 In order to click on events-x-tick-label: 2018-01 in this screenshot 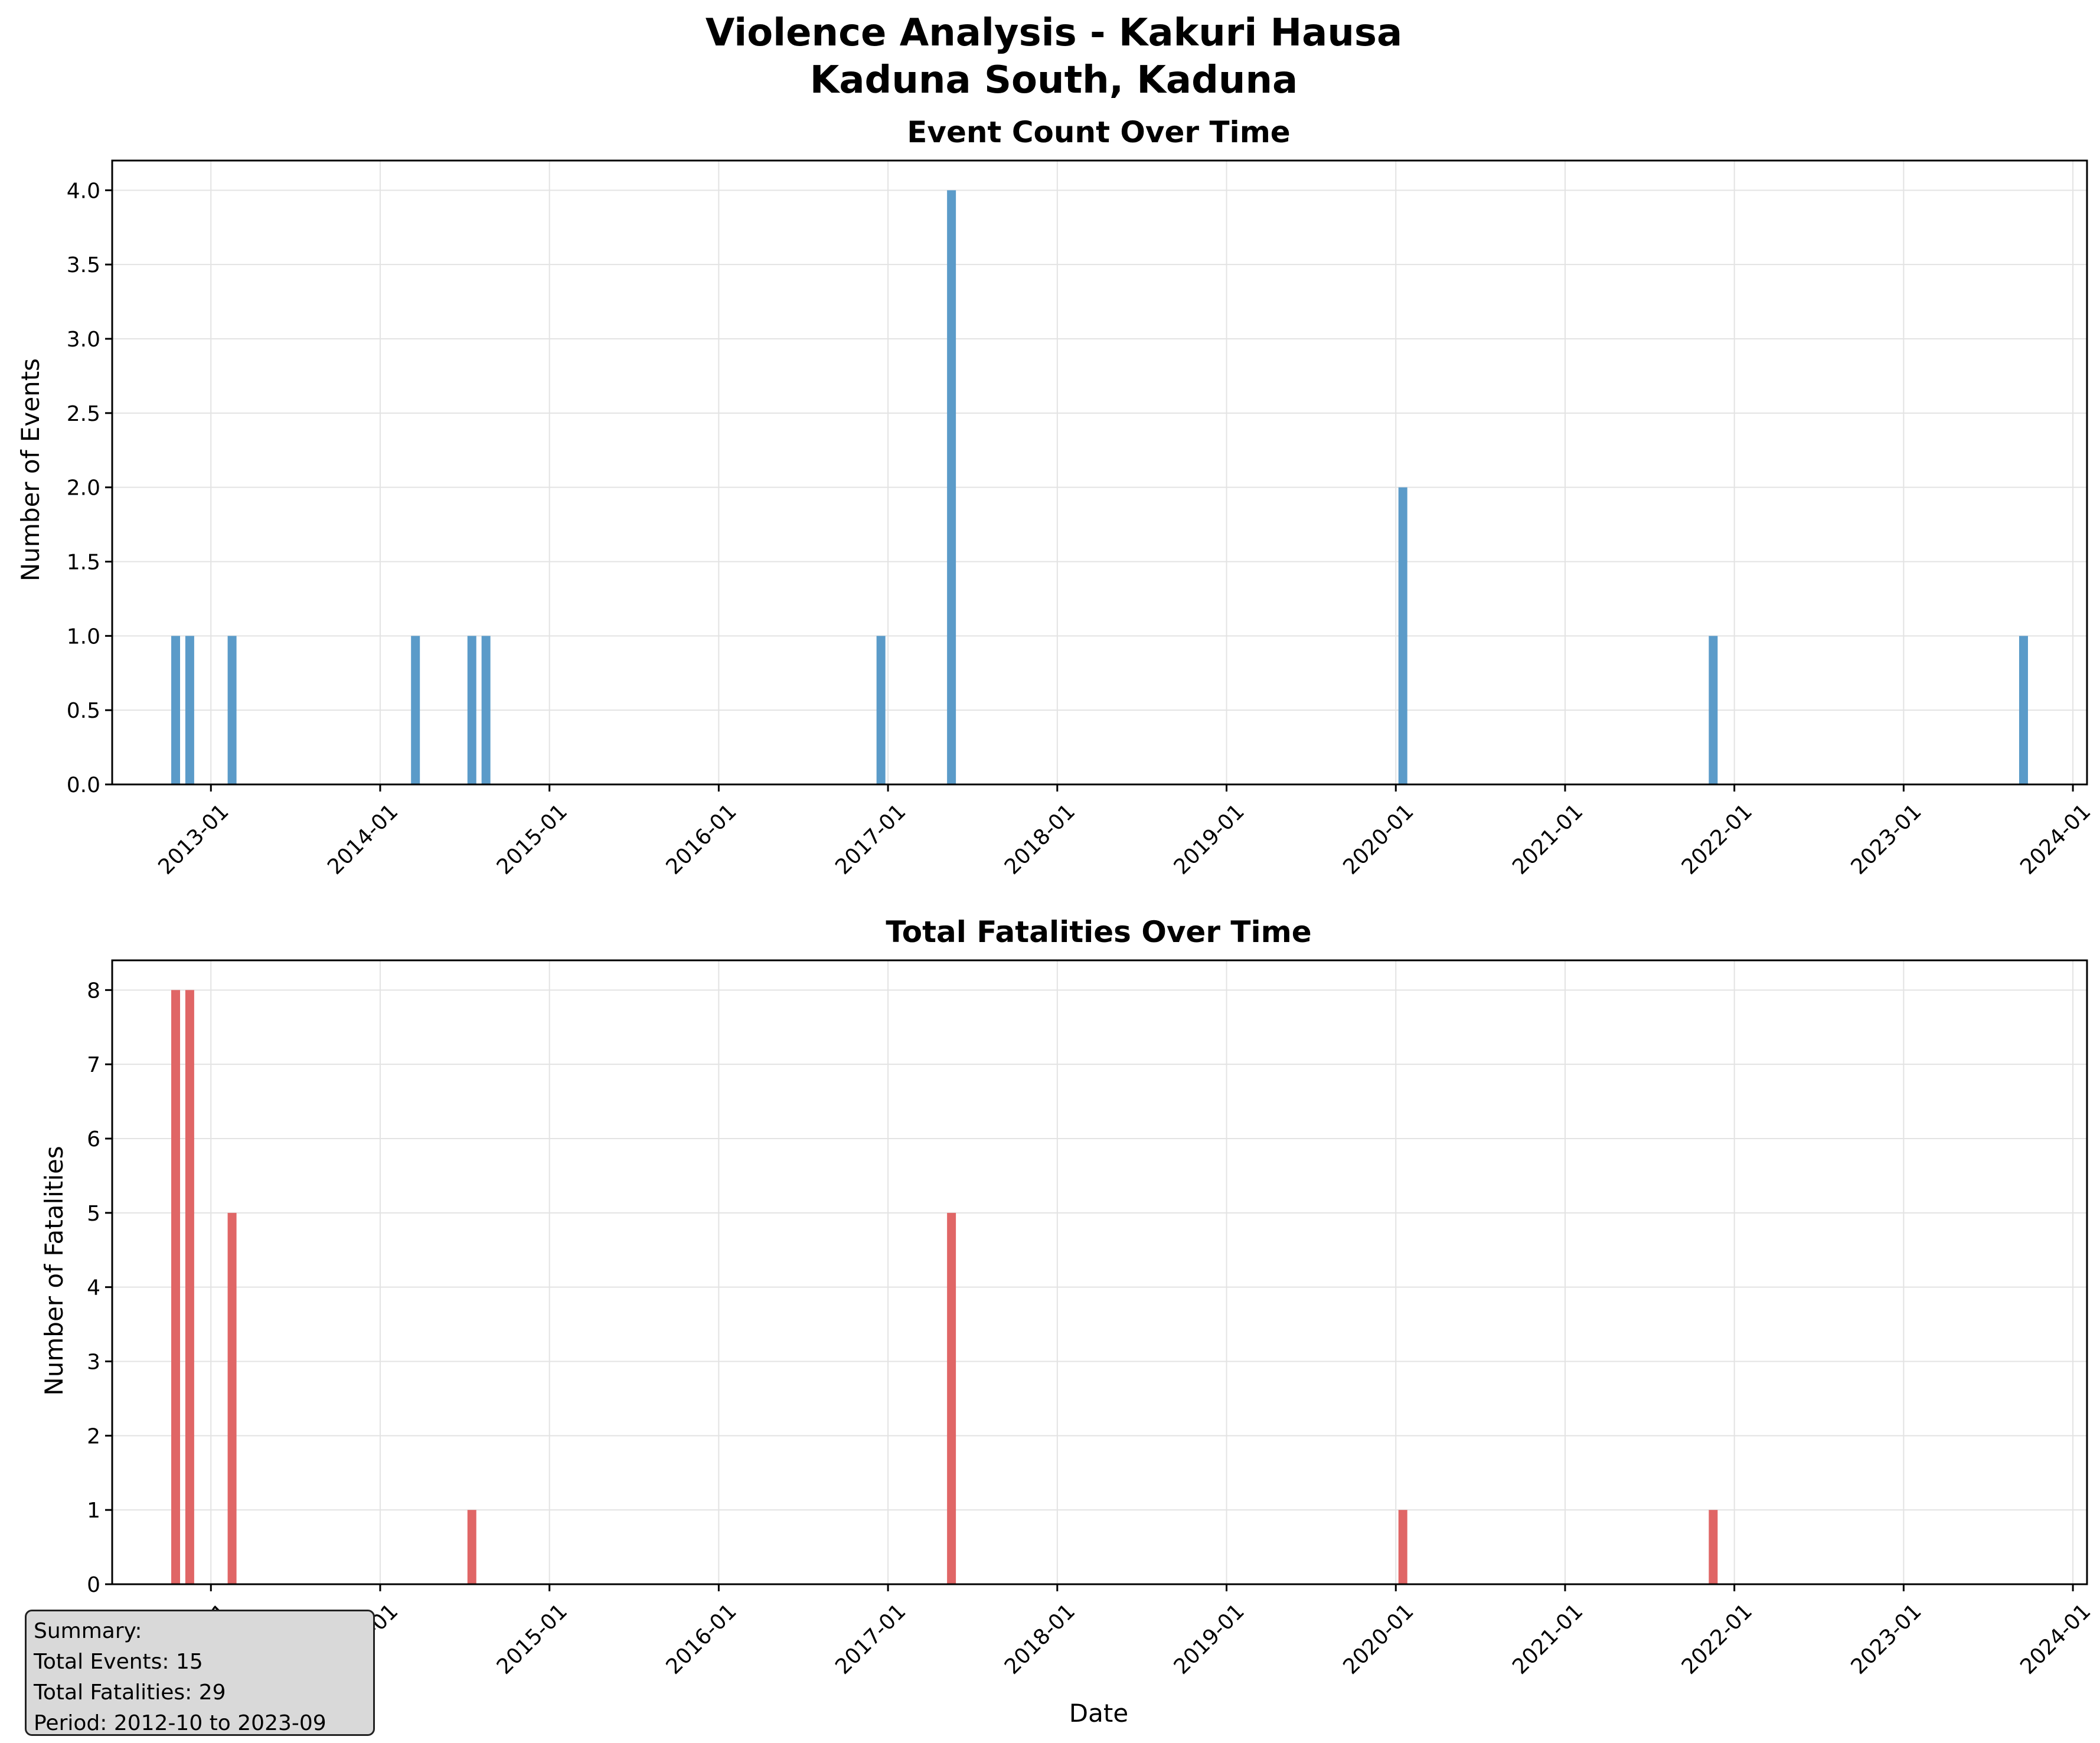, I will do `click(1040, 839)`.